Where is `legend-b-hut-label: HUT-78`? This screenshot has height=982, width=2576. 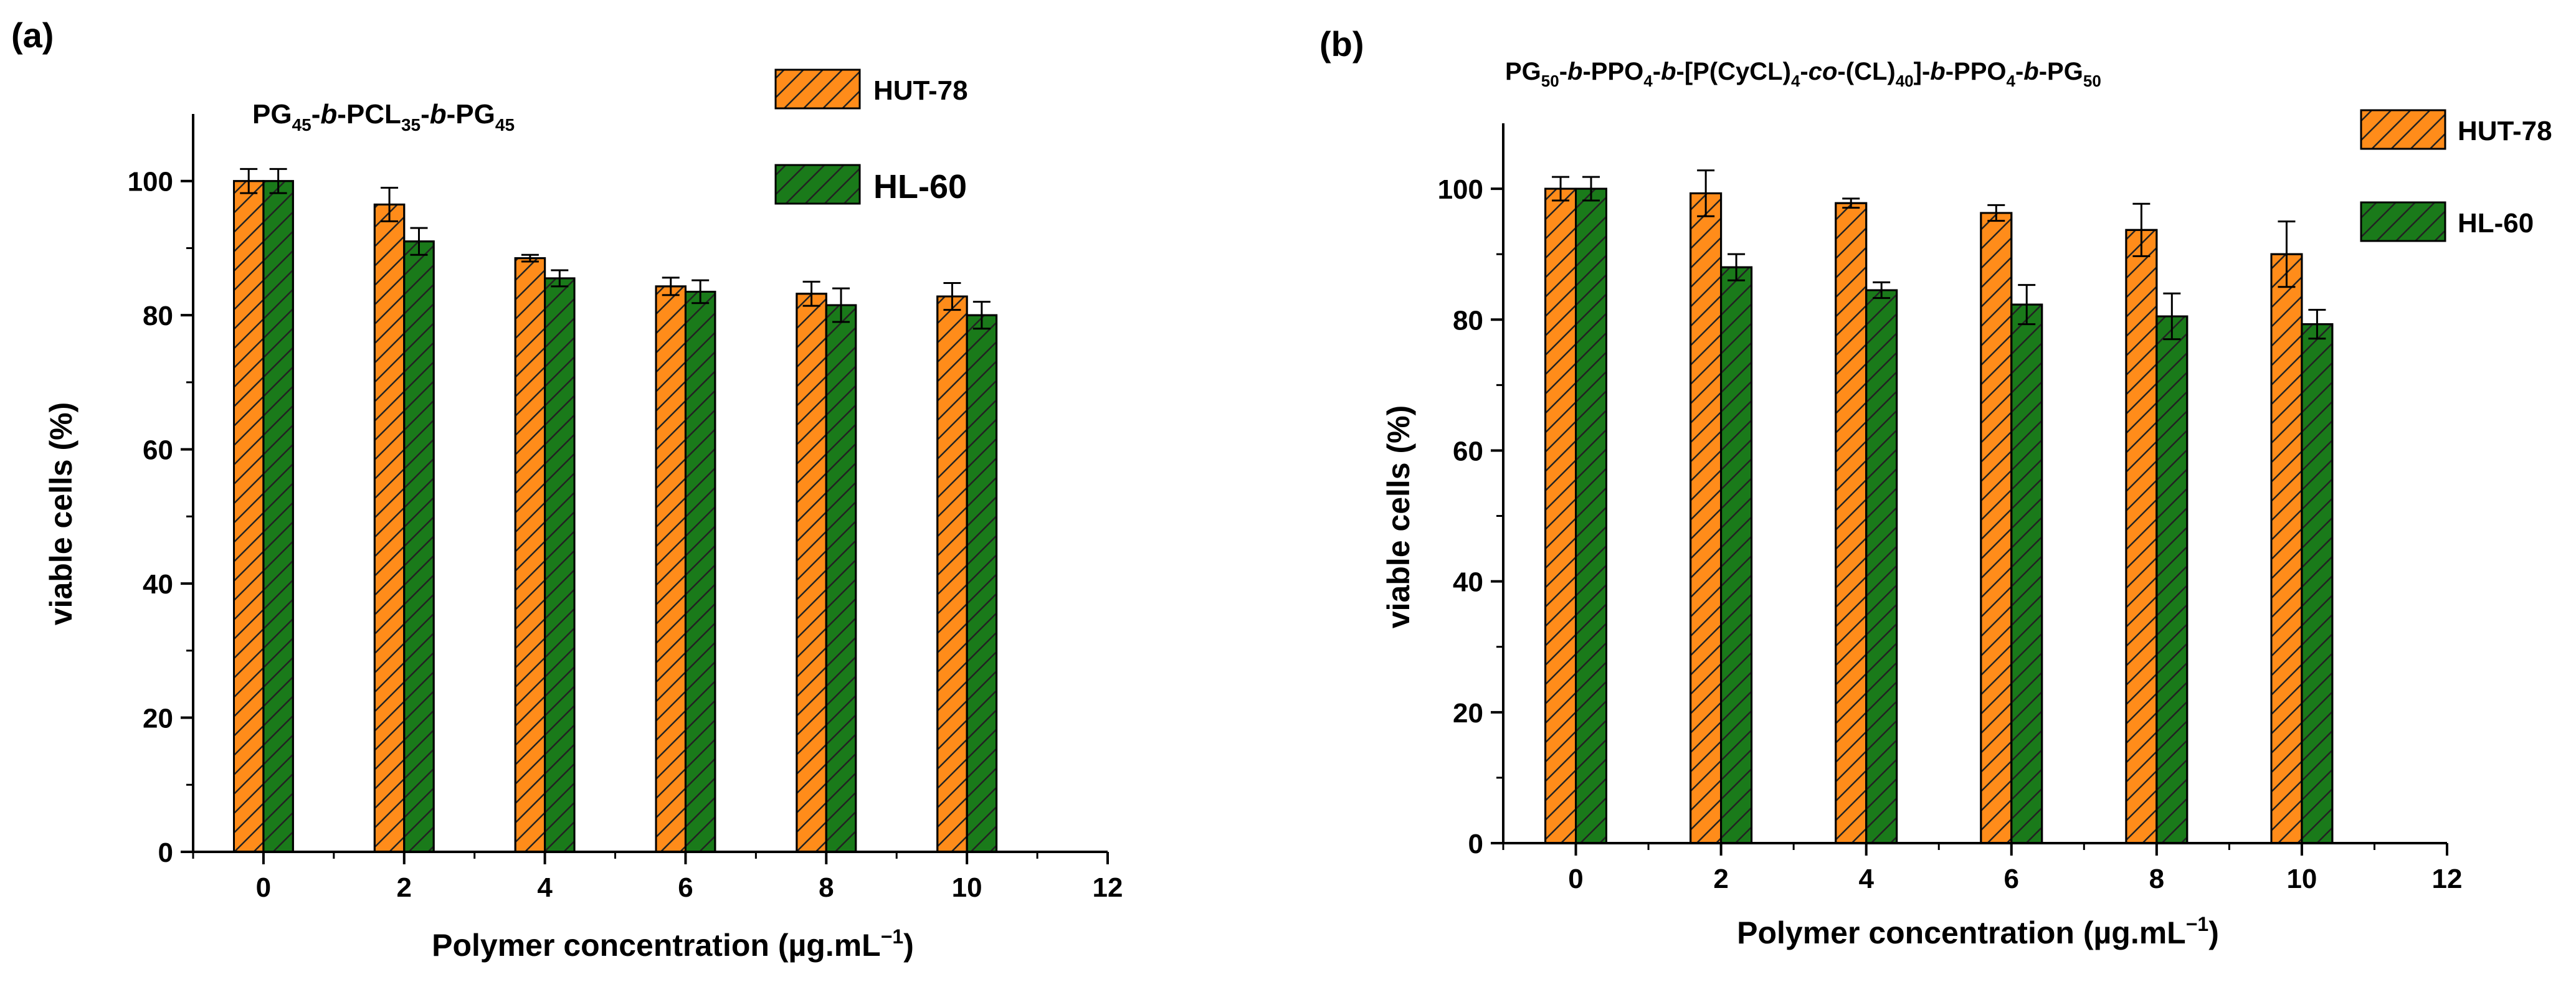
legend-b-hut-label: HUT-78 is located at coordinates (2505, 131).